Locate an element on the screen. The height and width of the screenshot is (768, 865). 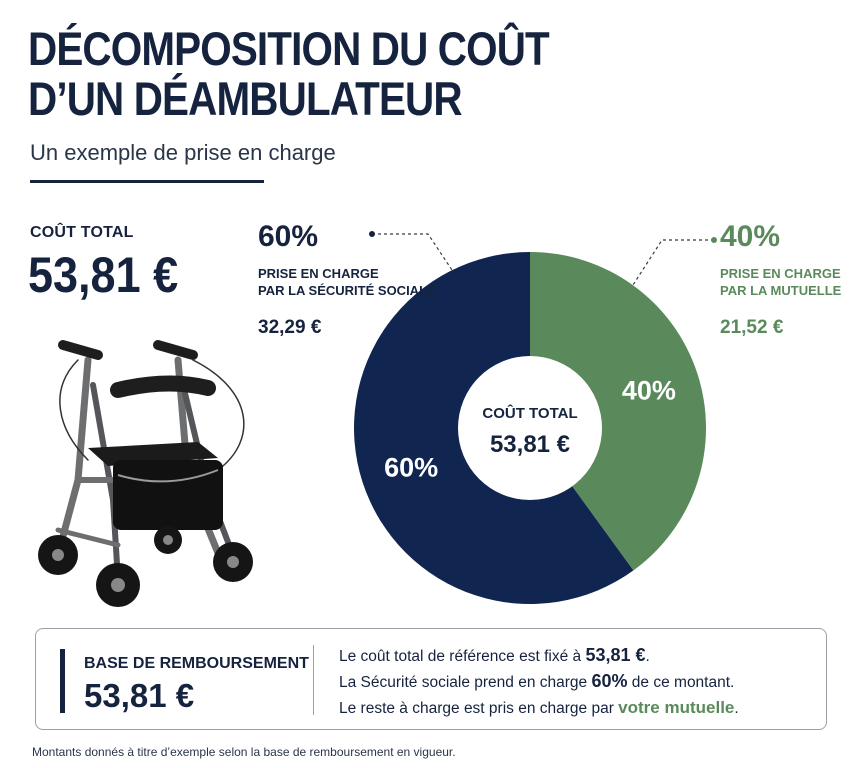
page-title: DÉCOMPOSITION DU COÛT D’UN DÉAMBULATEUR is located at coordinates (294, 74).